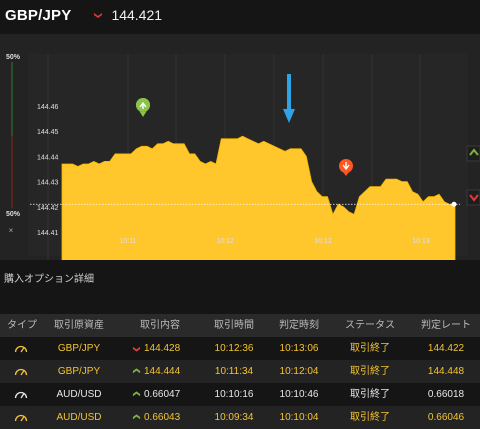  I want to click on y-tick-label: 144.43, so click(48, 183).